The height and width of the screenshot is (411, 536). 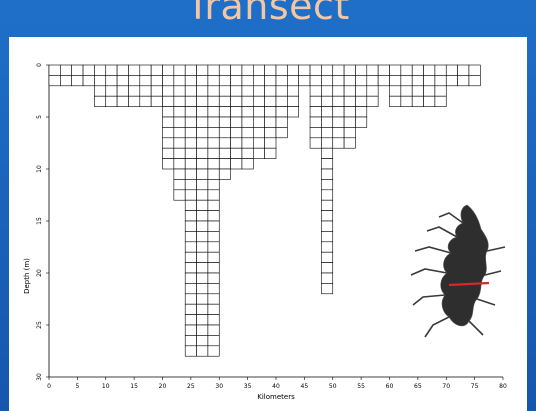 I want to click on y-tick-label: 0, so click(x=39, y=65).